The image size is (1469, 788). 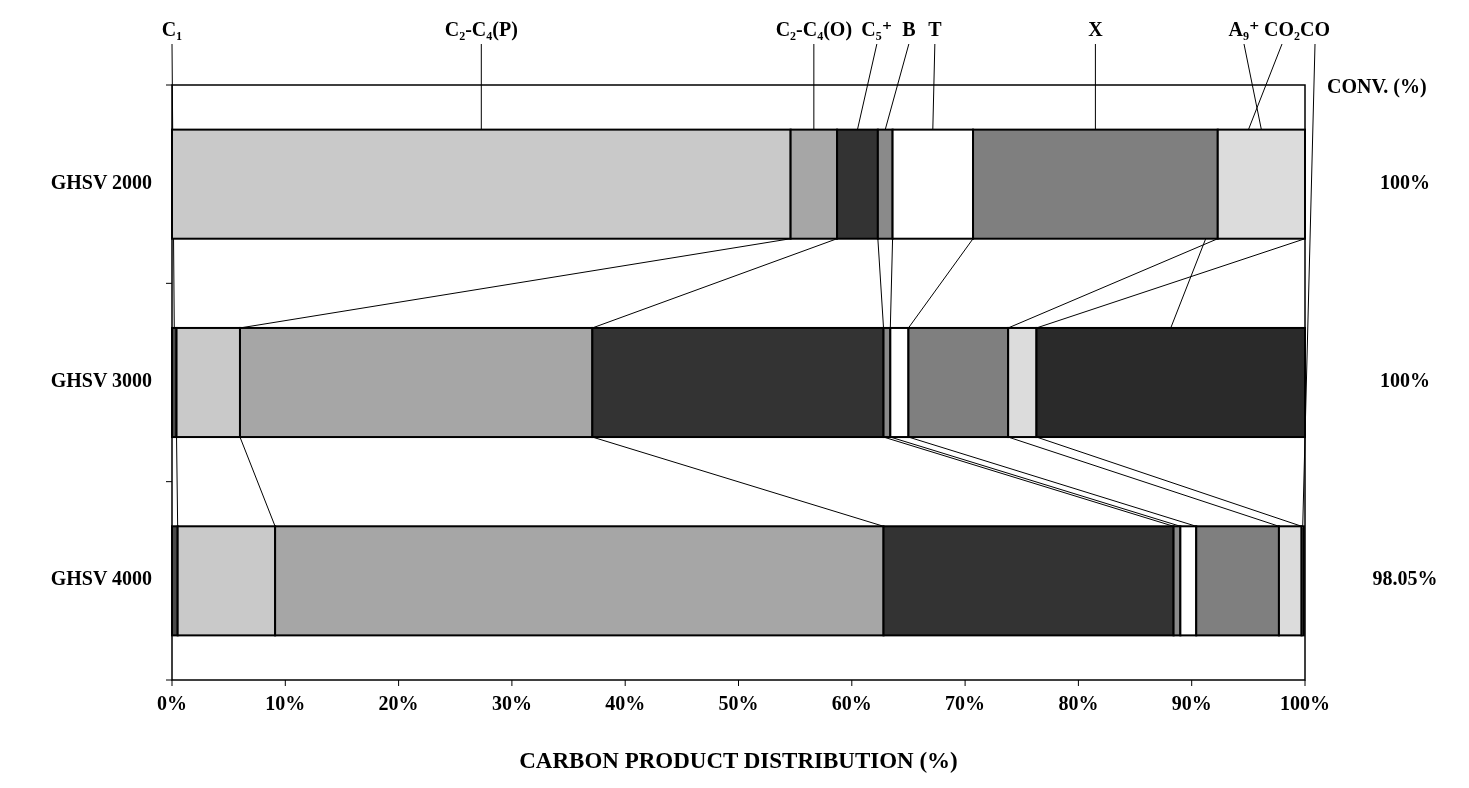 What do you see at coordinates (101, 181) in the screenshot?
I see `y-tick-label: GHSV 2000` at bounding box center [101, 181].